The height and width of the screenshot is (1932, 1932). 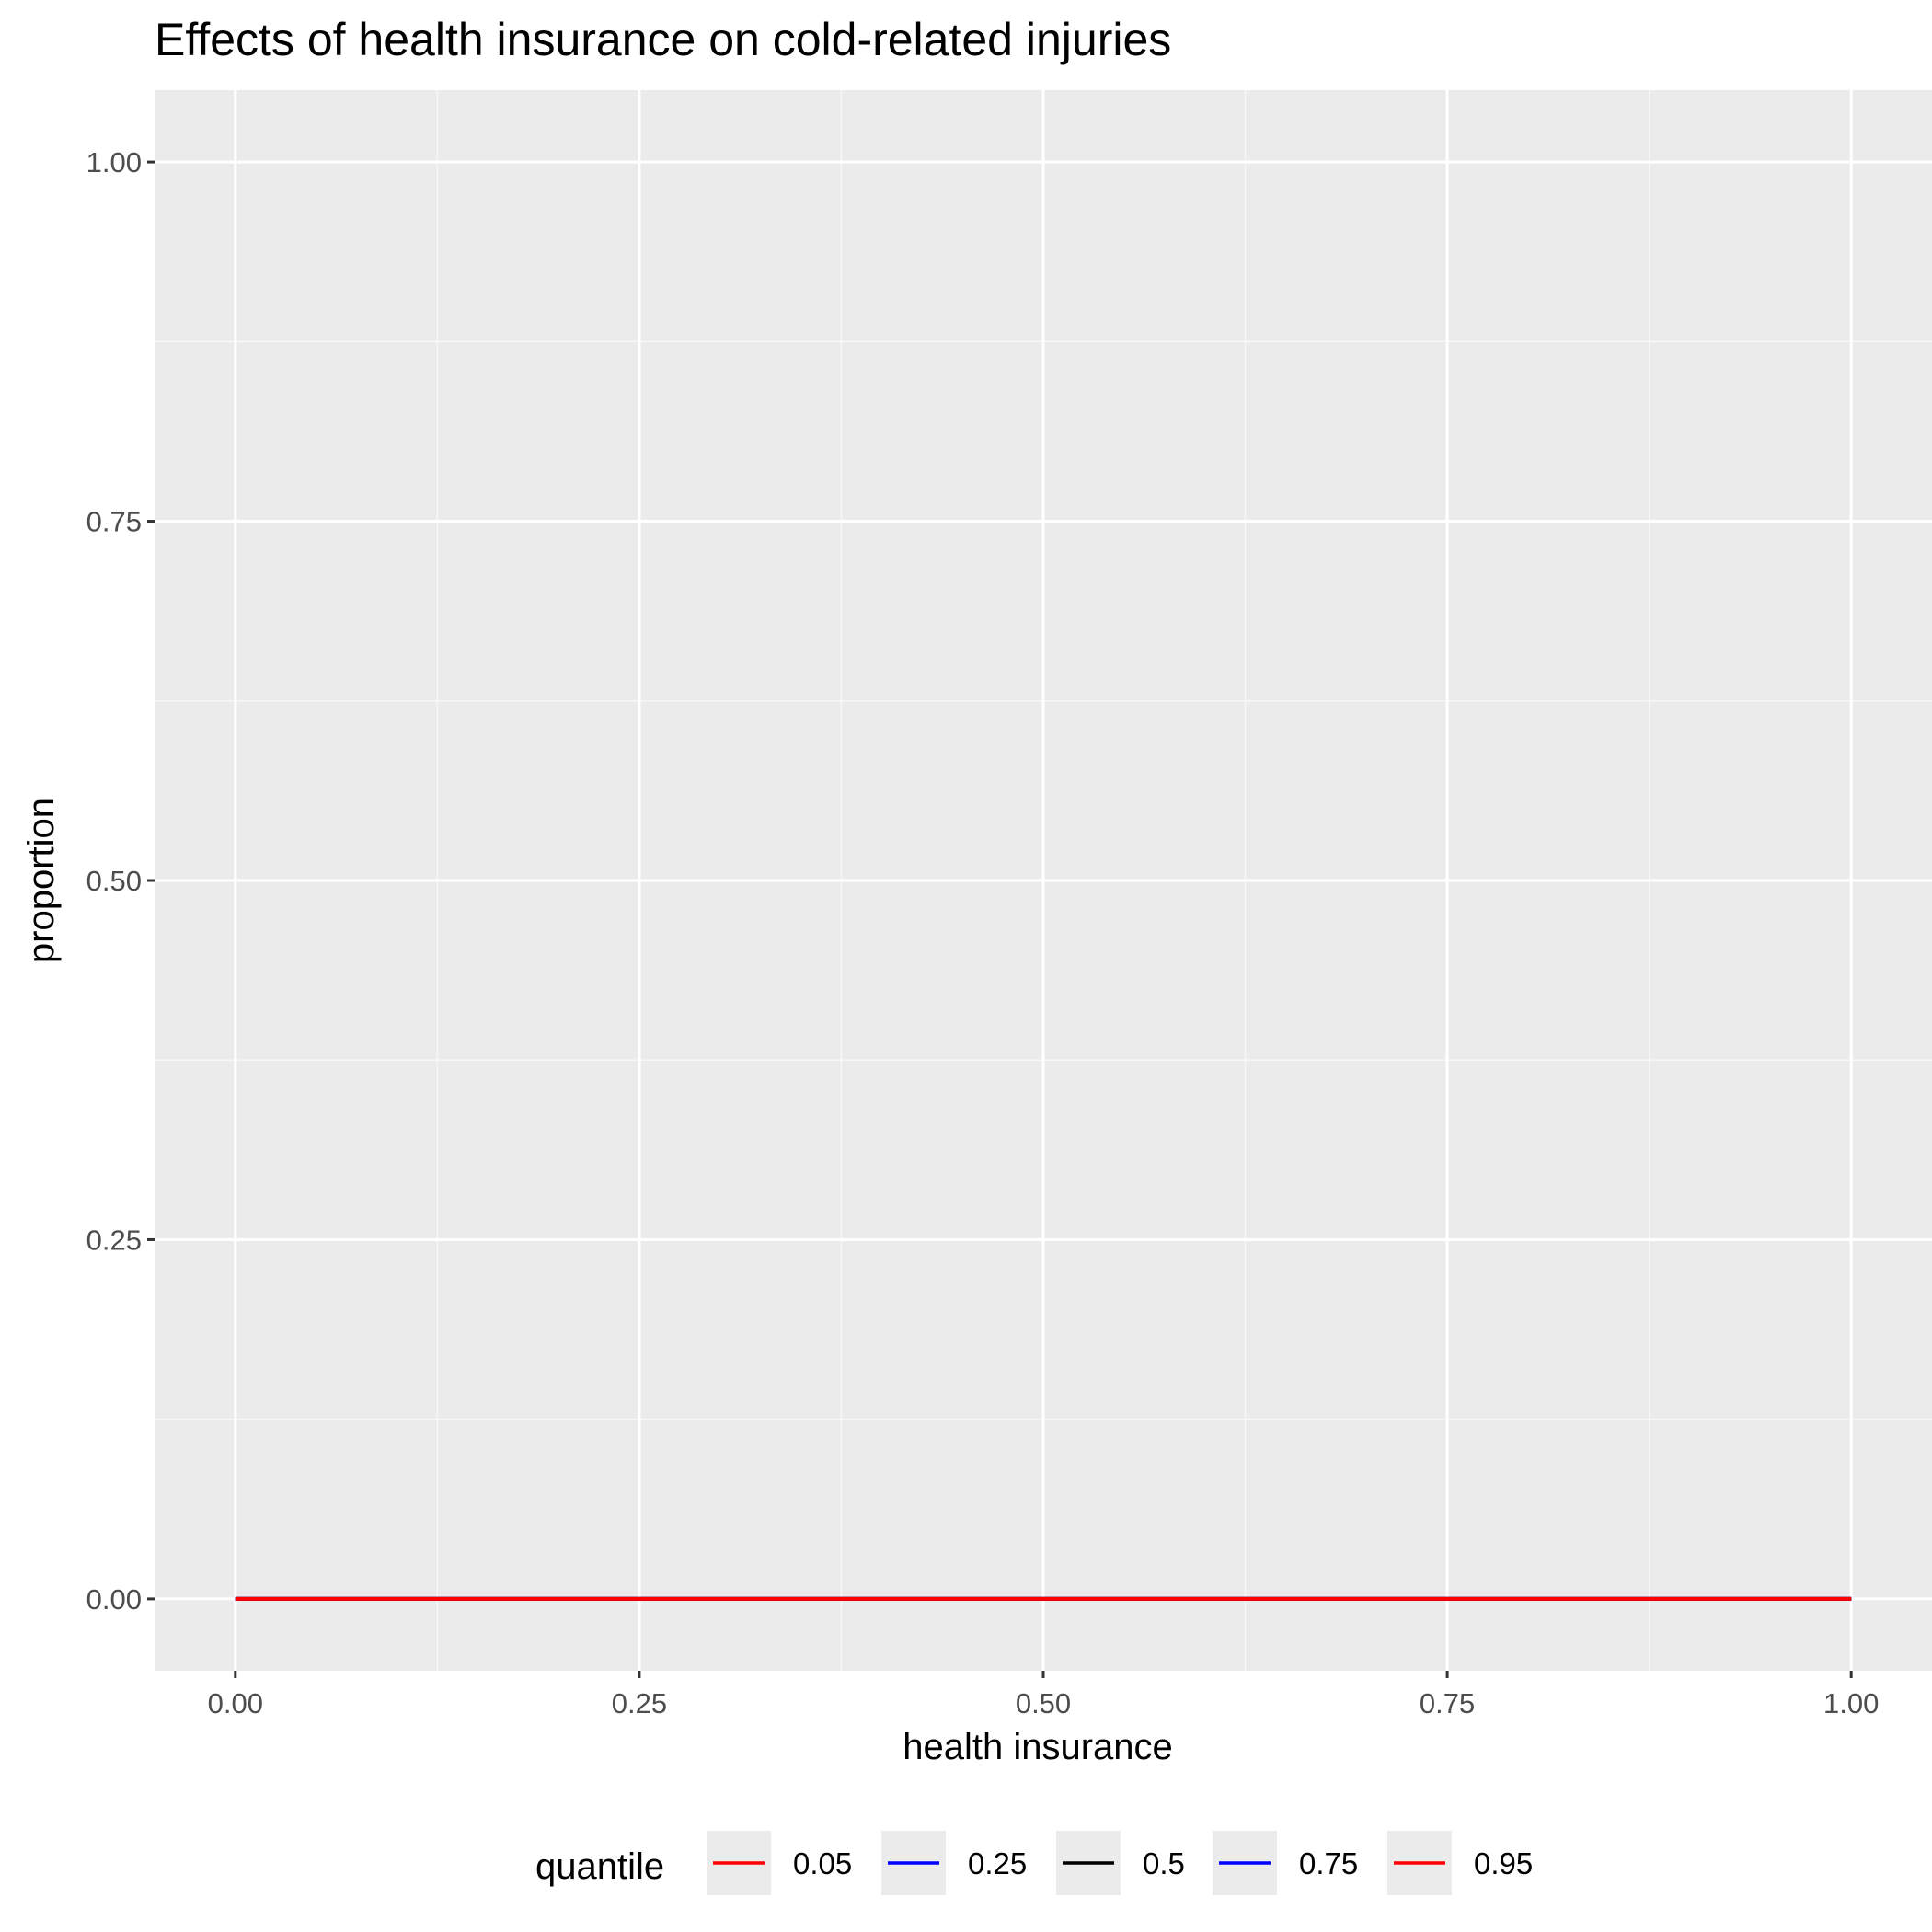 I want to click on y-tick-label: 0.75, so click(x=114, y=522).